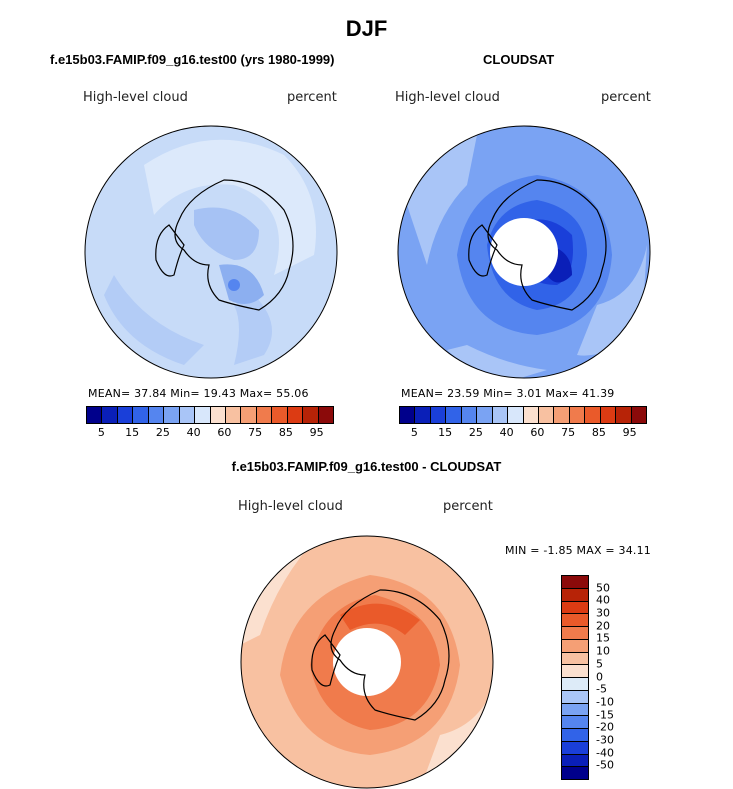  I want to click on panel3-stats: MIN = -1.85 MAX = 34.11, so click(578, 550).